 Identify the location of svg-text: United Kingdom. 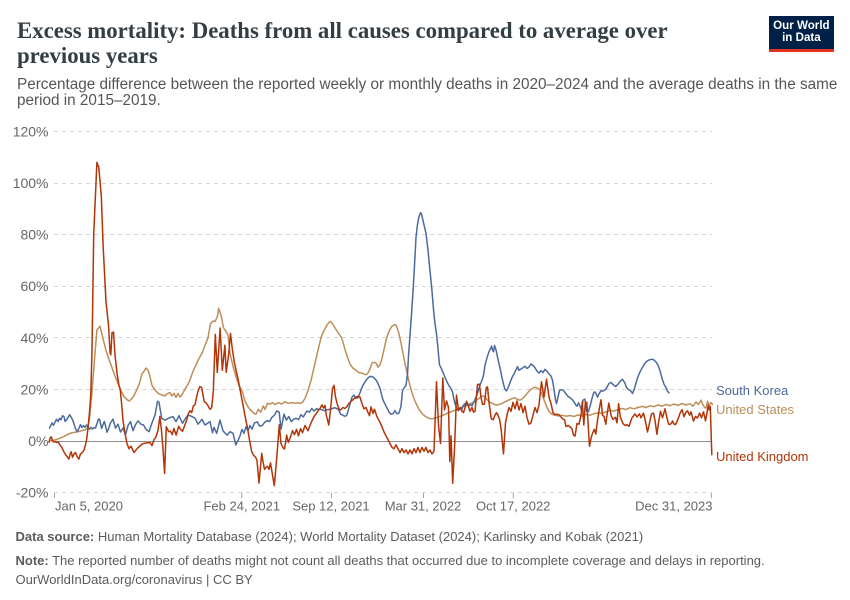
(762, 456).